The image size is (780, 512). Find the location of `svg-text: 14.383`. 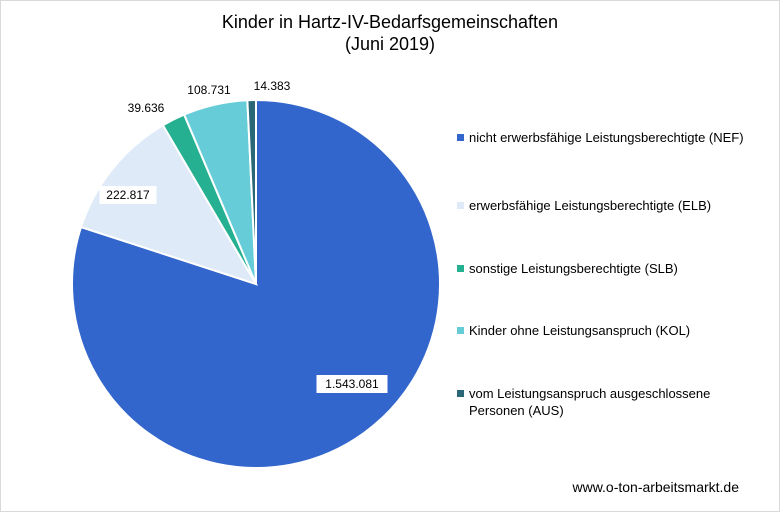

svg-text: 14.383 is located at coordinates (272, 86).